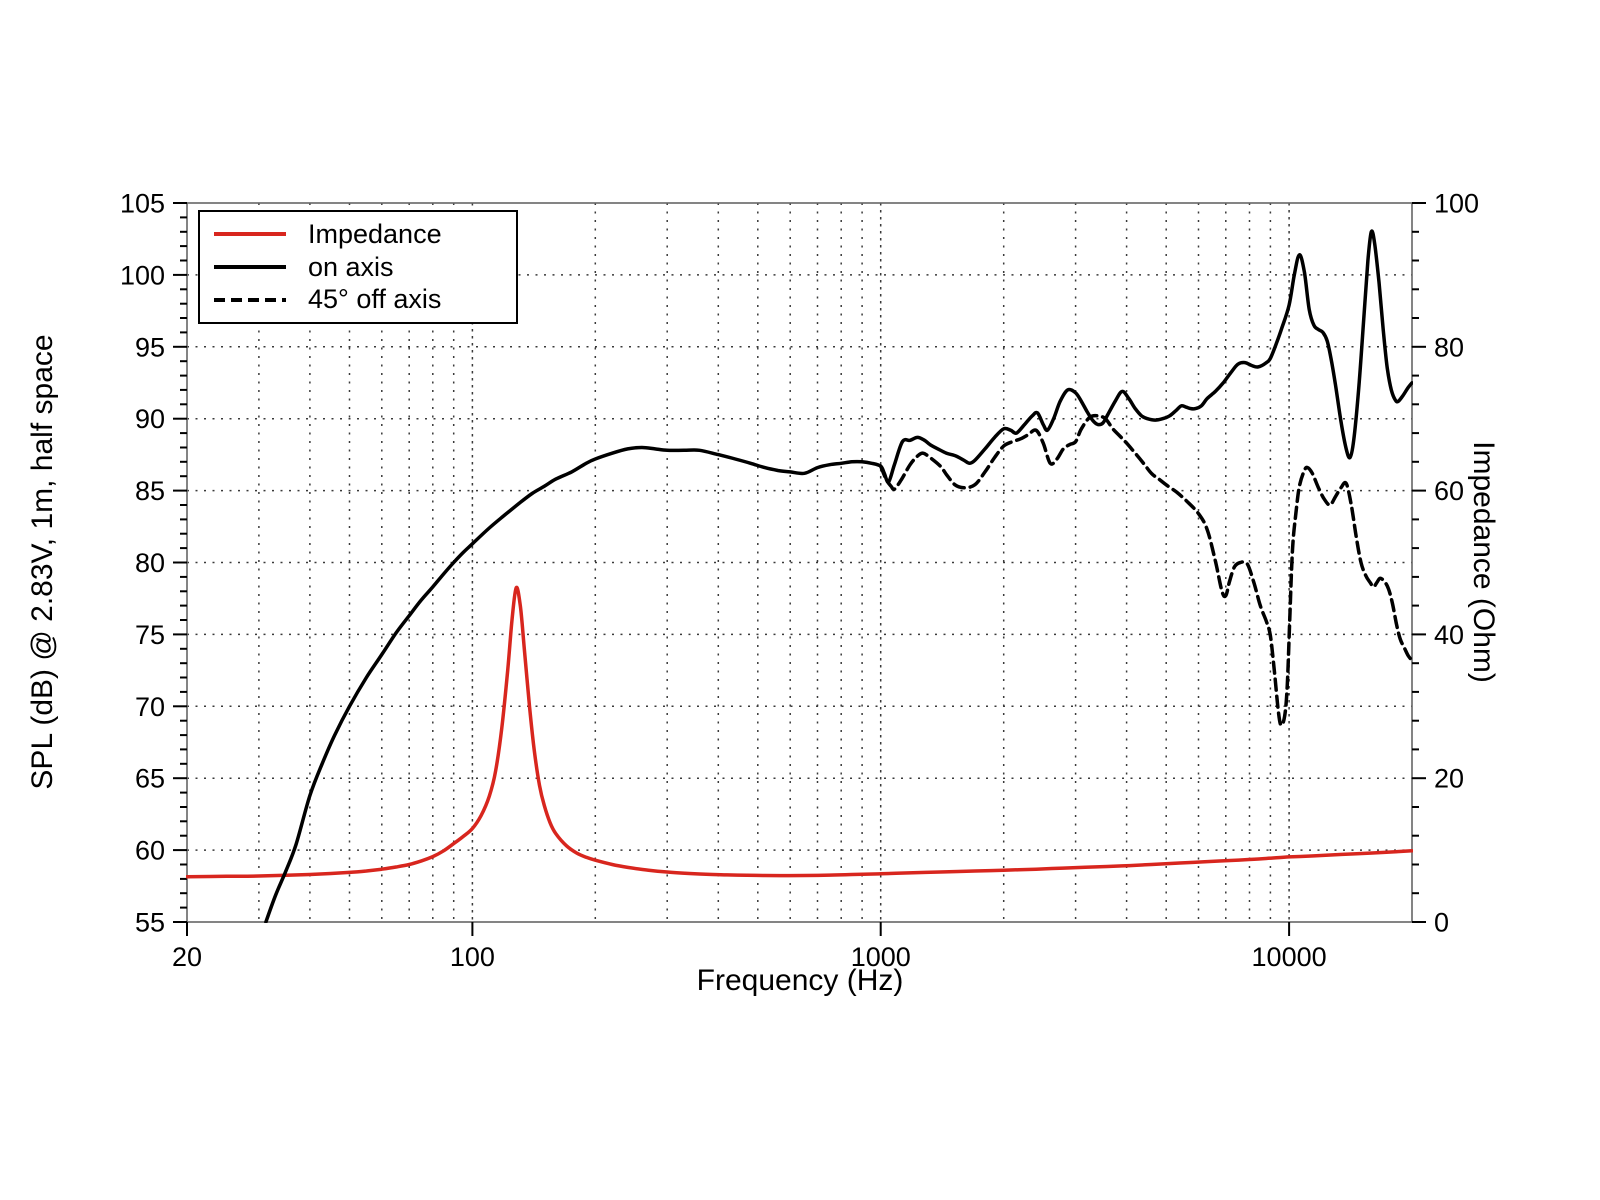  Describe the element at coordinates (1483, 562) in the screenshot. I see `right-y-axis-title: Impedance (Ohm)` at that location.